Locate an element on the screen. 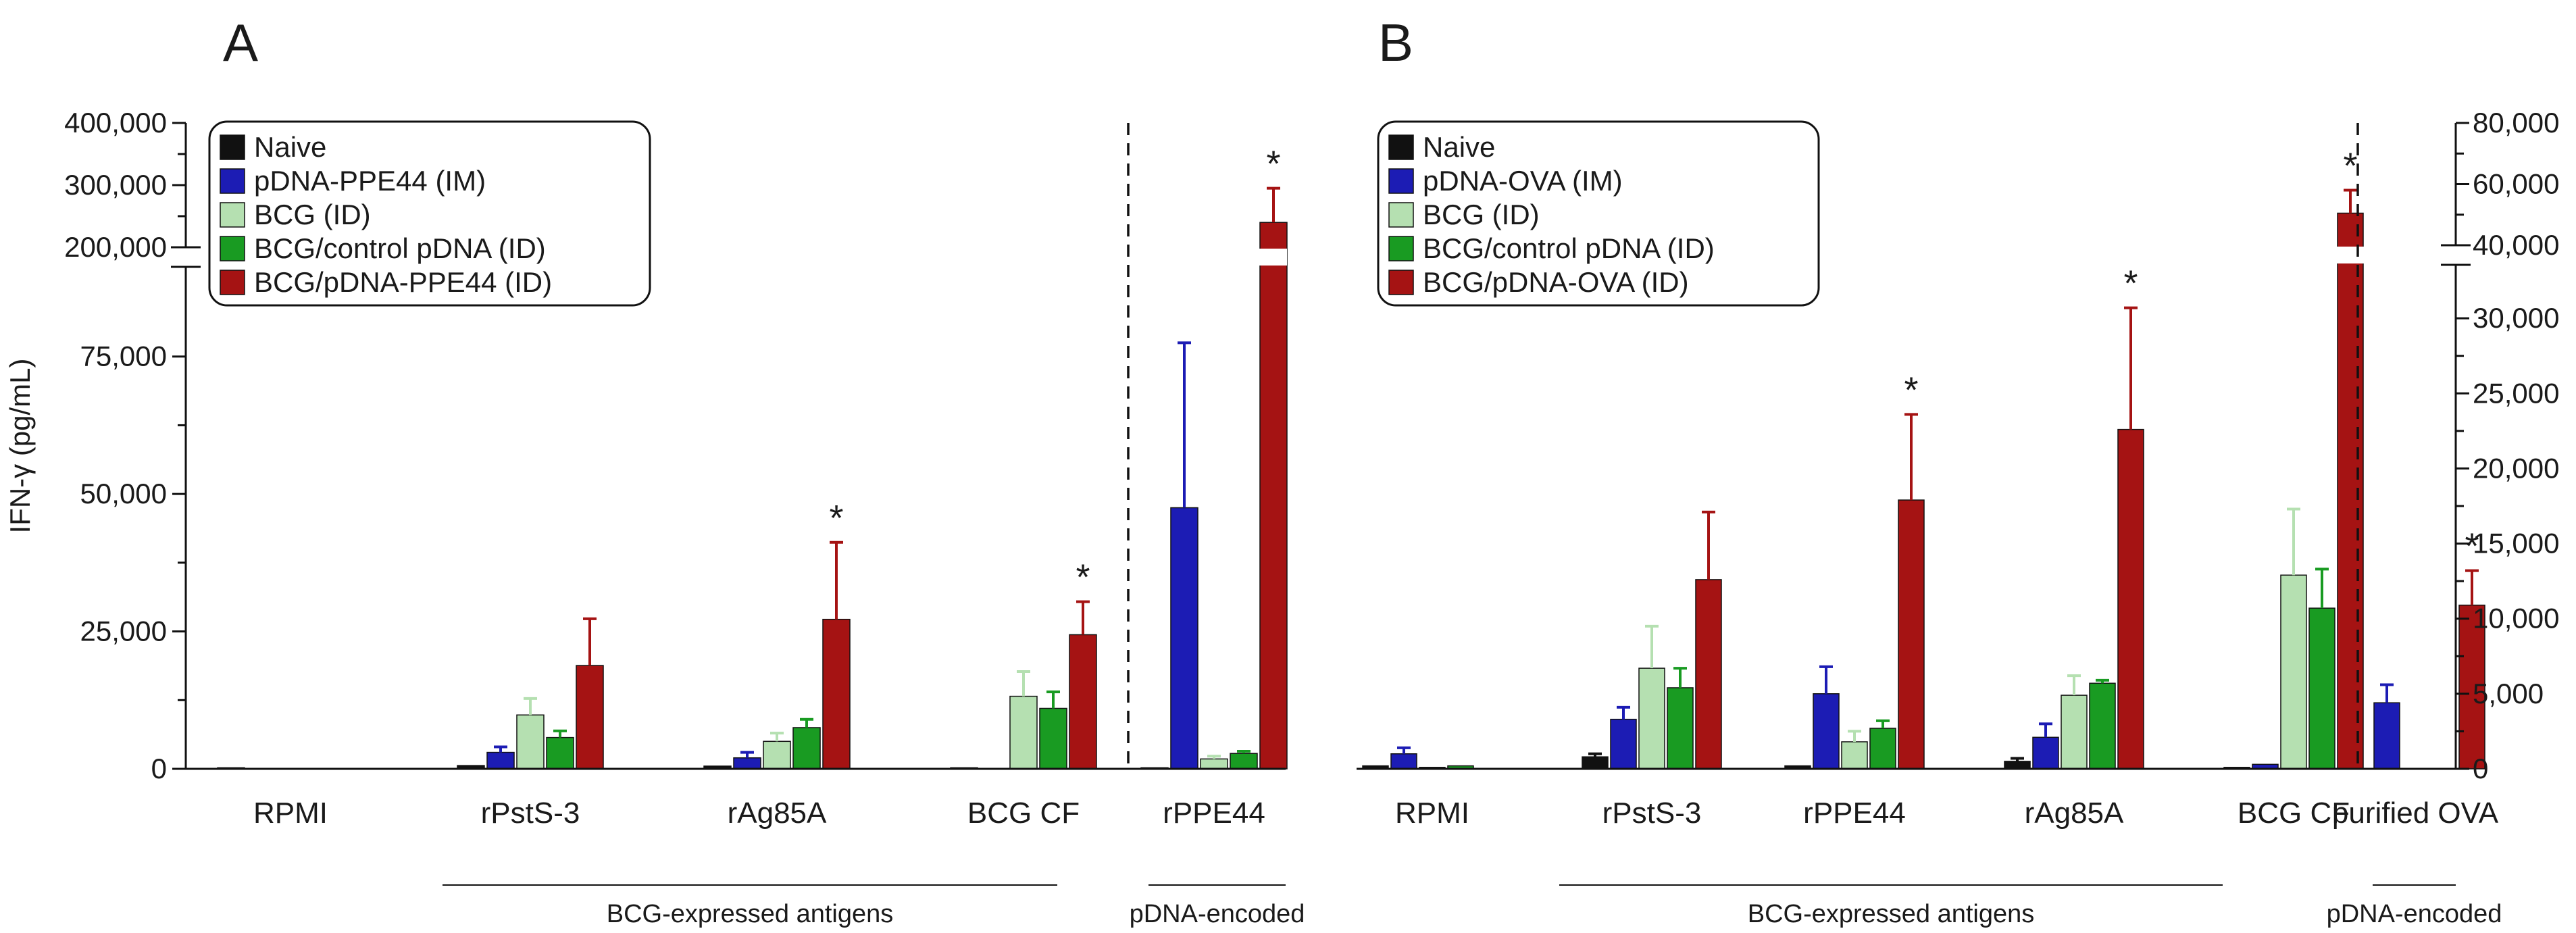 Image resolution: width=2576 pixels, height=933 pixels. bar-rppe44-bcg-pdna-ppe44-id is located at coordinates (1273, 496).